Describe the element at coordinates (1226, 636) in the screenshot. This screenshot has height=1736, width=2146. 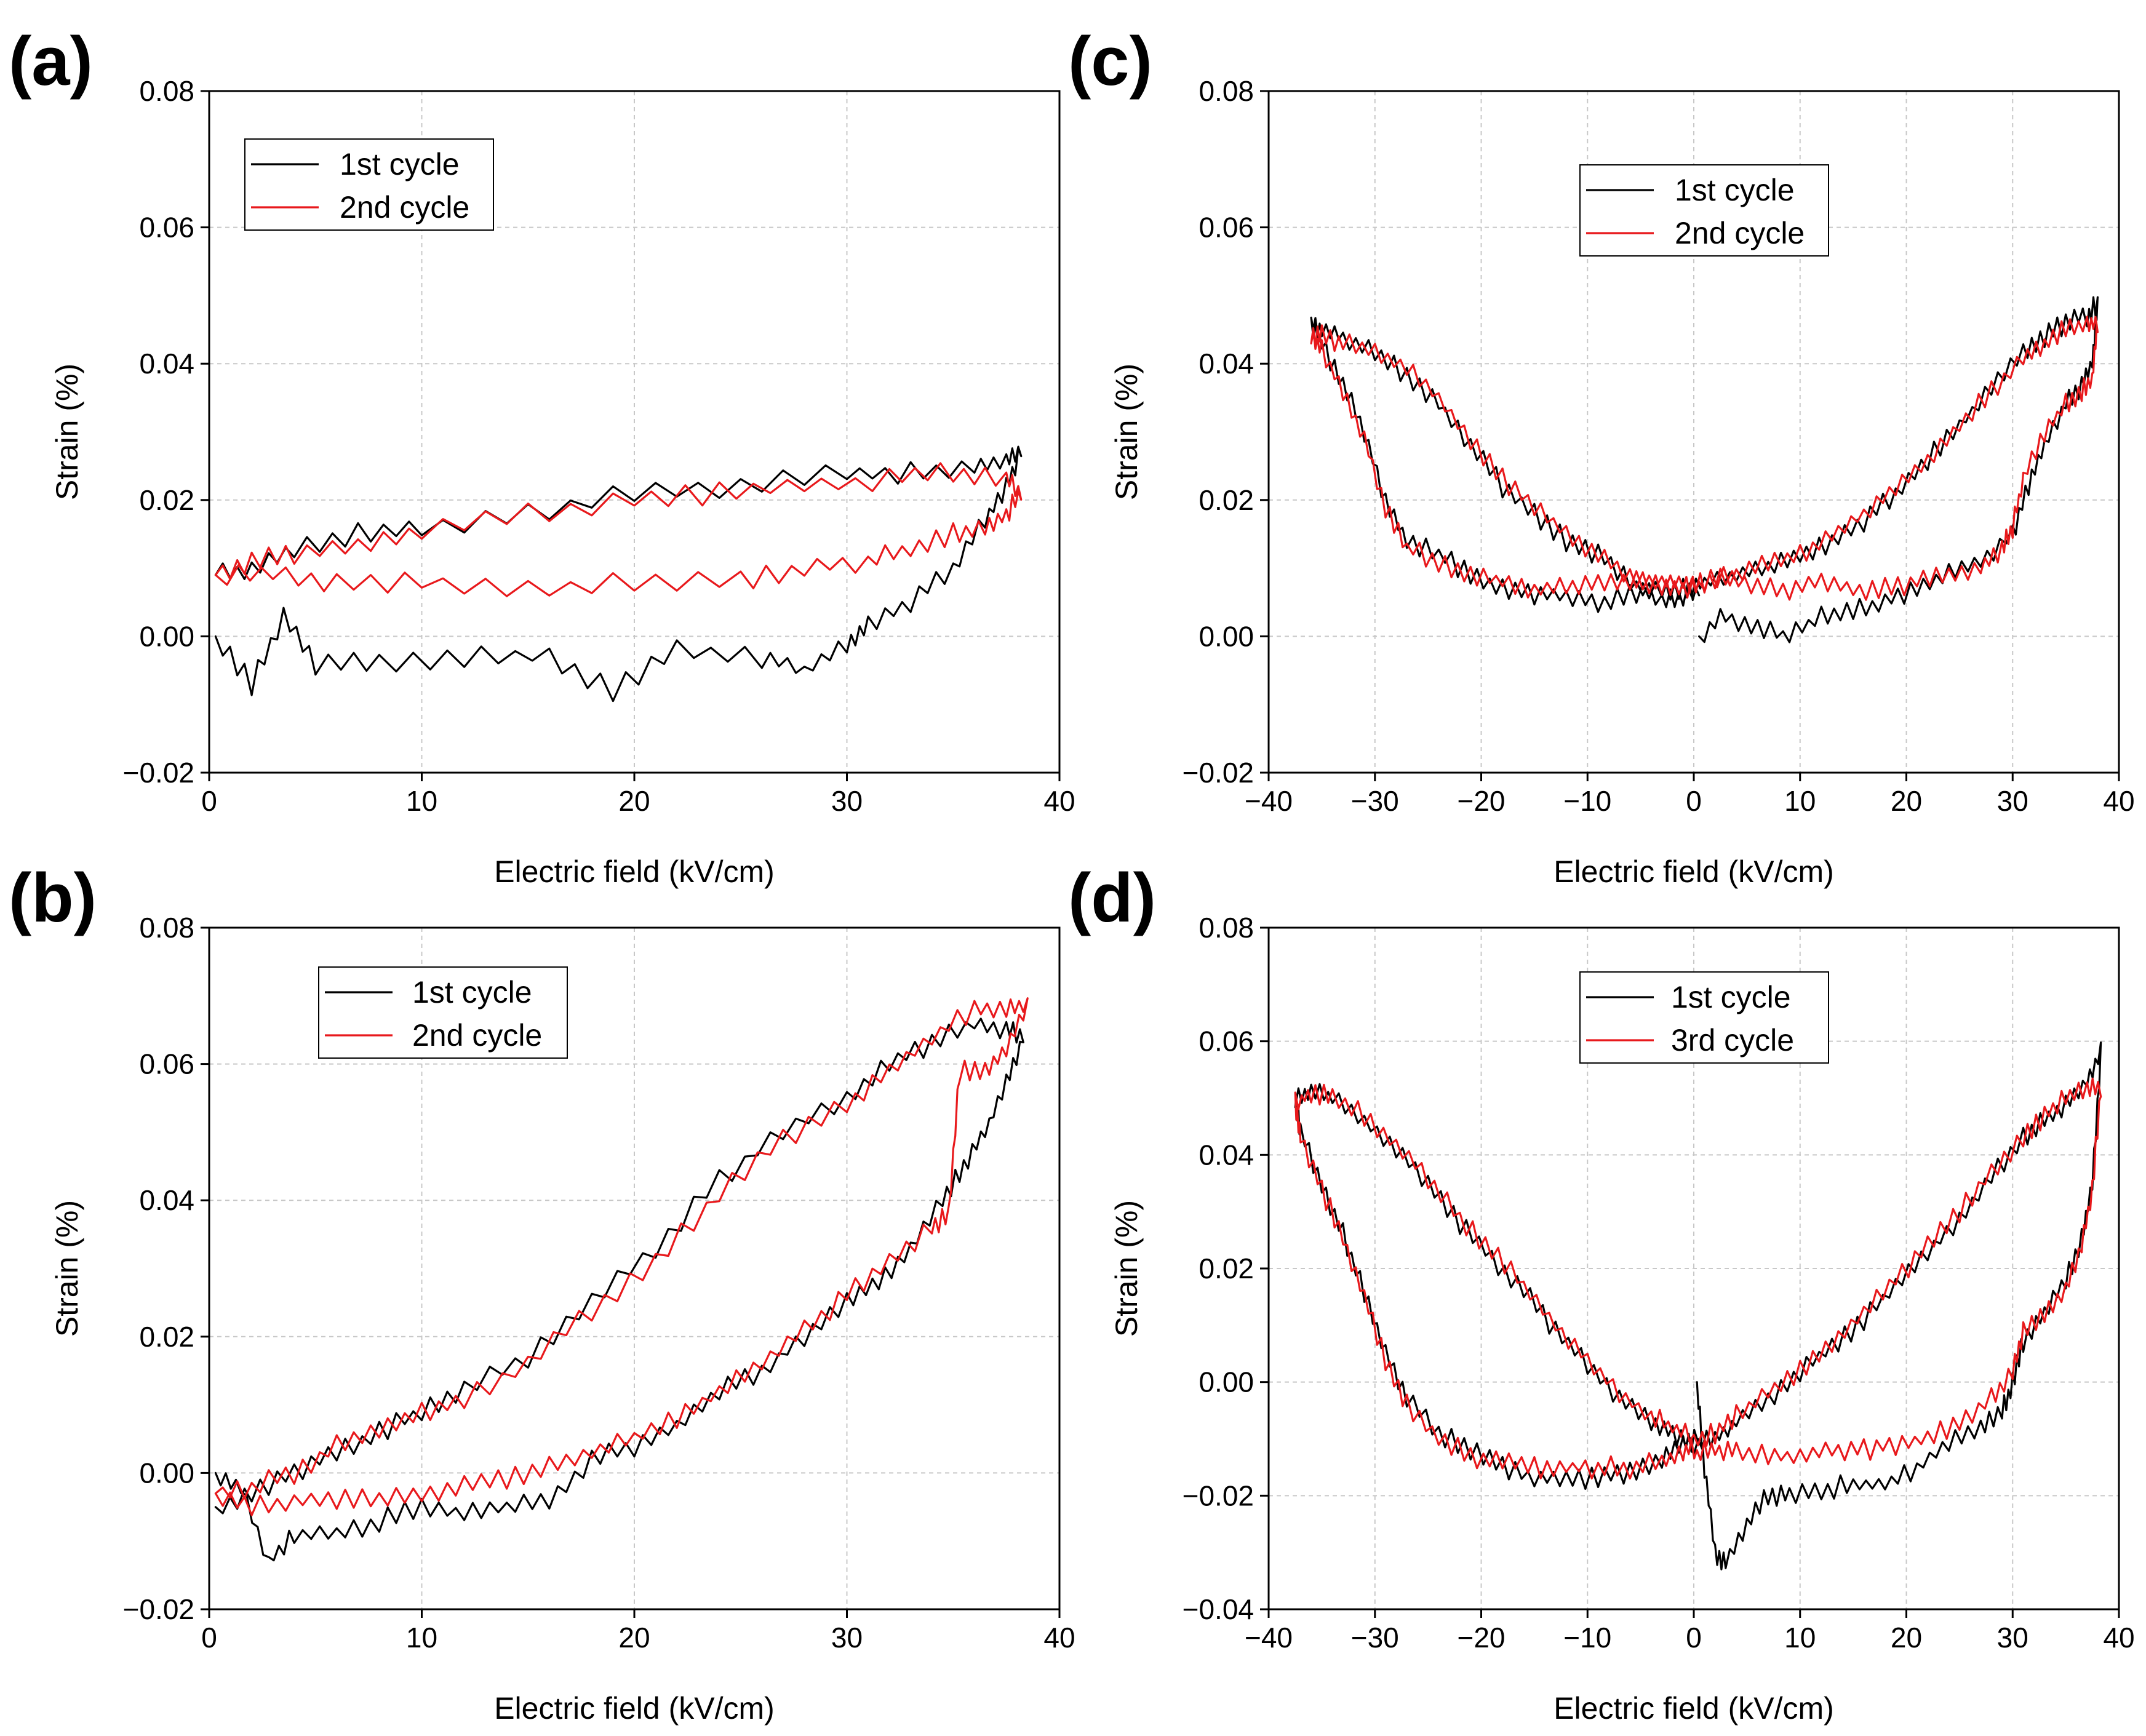
I see `y-tick-label-c-1: 0.00` at that location.